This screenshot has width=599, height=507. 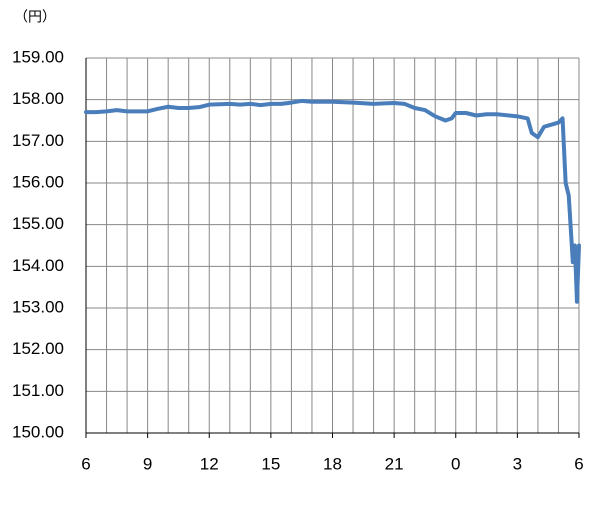 I want to click on x-tick-label: 9, so click(x=147, y=463).